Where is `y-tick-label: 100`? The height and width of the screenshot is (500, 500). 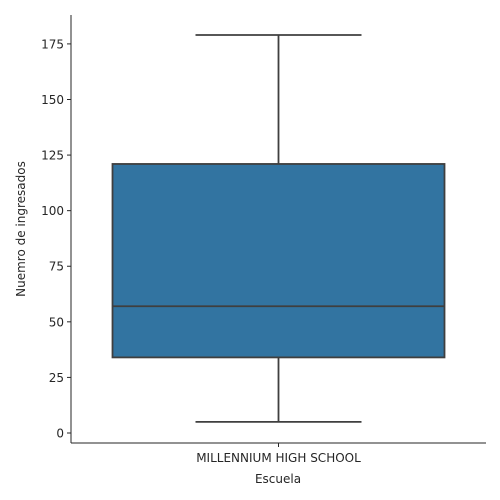
y-tick-label: 100 is located at coordinates (52, 211).